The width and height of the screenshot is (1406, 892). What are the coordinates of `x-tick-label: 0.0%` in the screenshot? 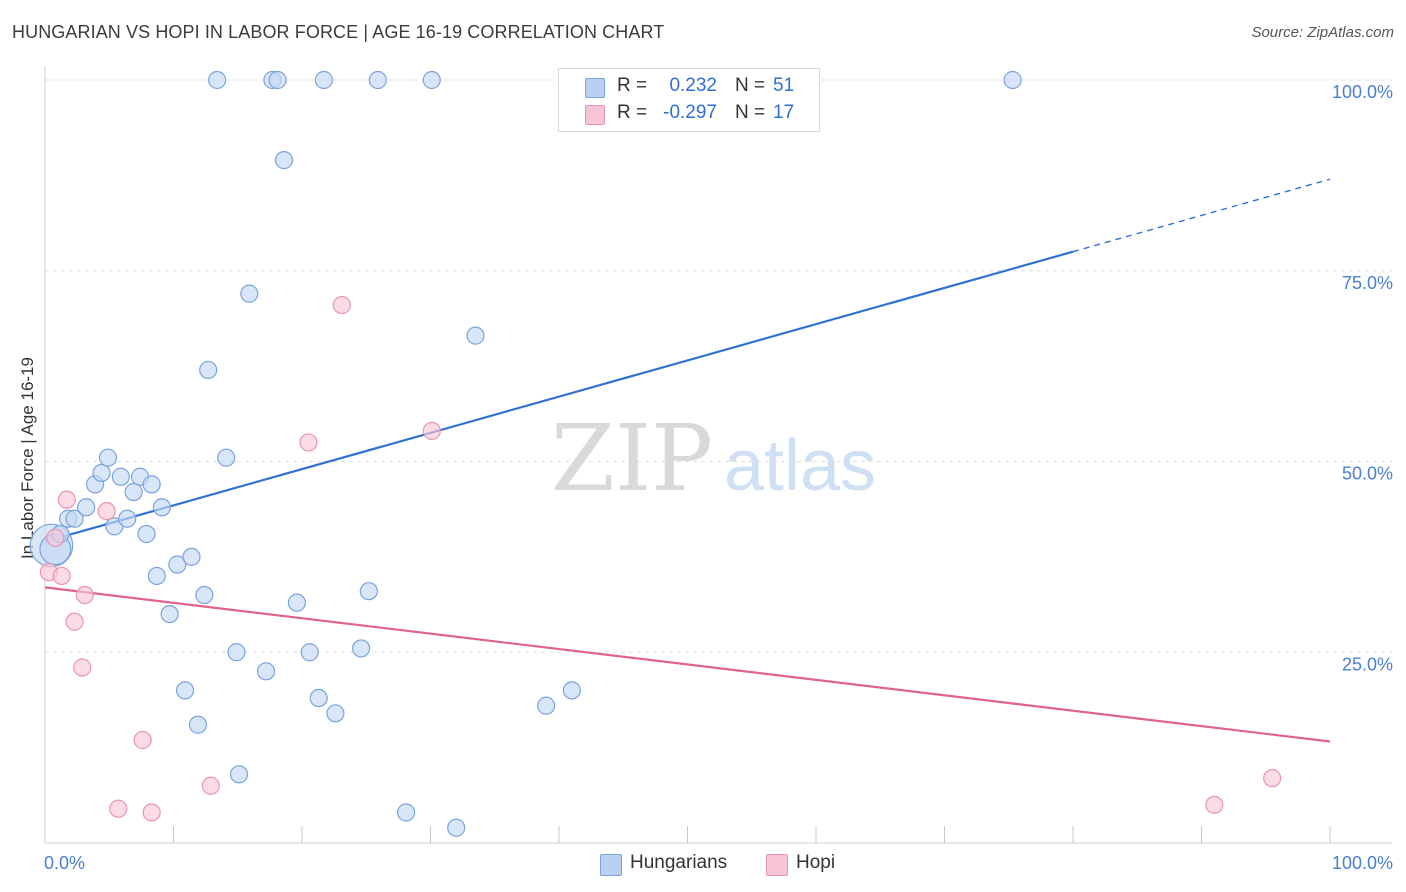 It's located at (64, 863).